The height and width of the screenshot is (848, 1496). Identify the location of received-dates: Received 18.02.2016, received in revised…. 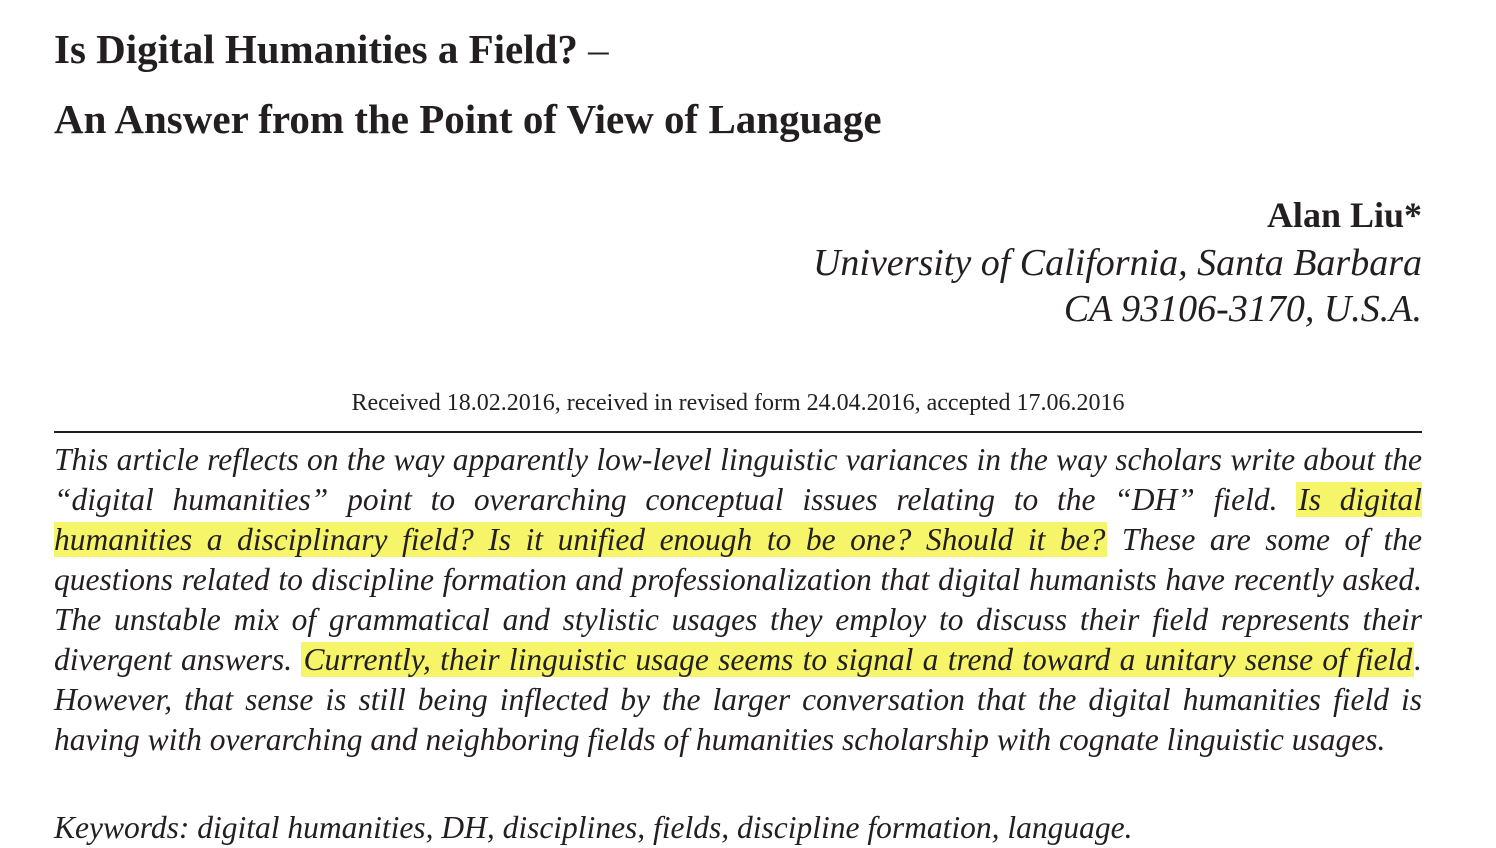
(738, 403).